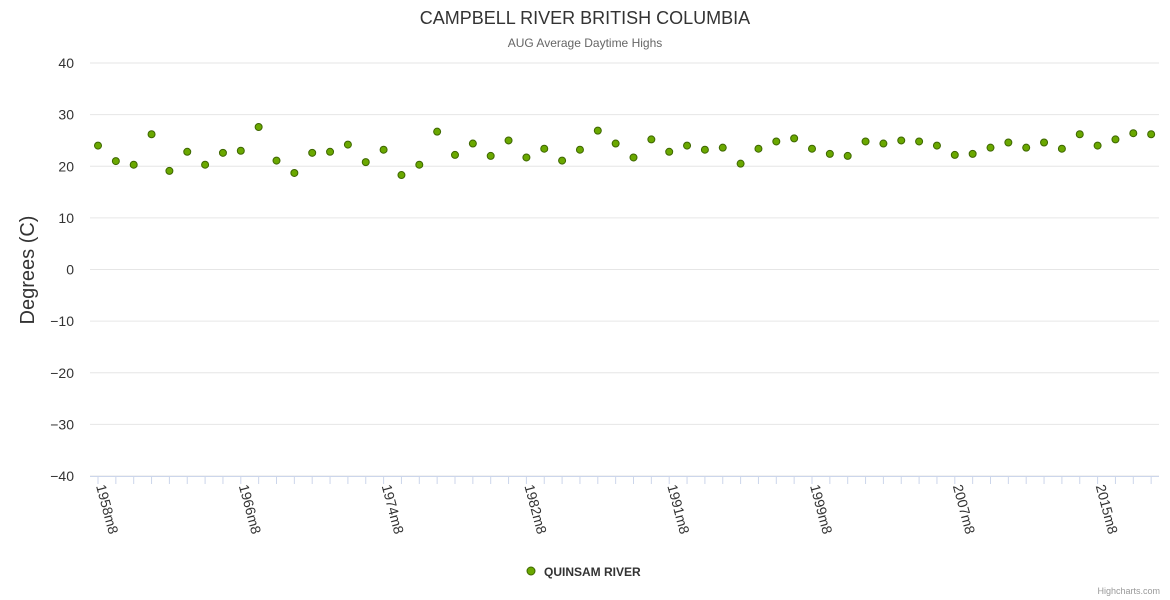 This screenshot has width=1170, height=600. What do you see at coordinates (393, 509) in the screenshot?
I see `x-tick-label: 1974m8` at bounding box center [393, 509].